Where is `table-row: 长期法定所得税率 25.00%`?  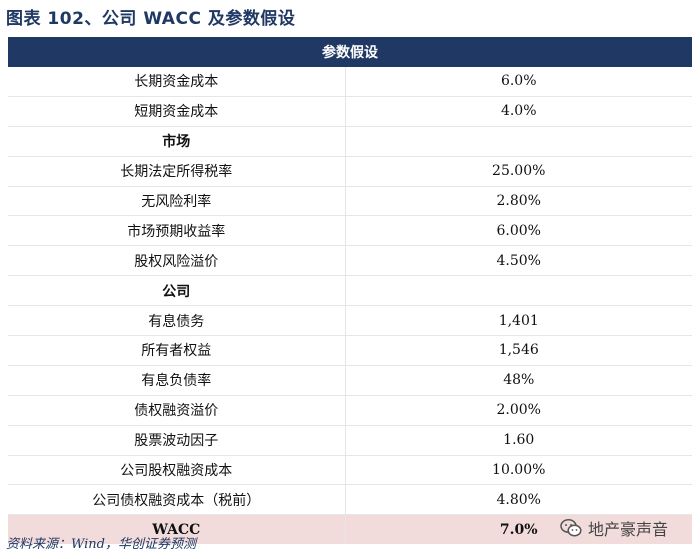
table-row: 长期法定所得税率 25.00% is located at coordinates (350, 171).